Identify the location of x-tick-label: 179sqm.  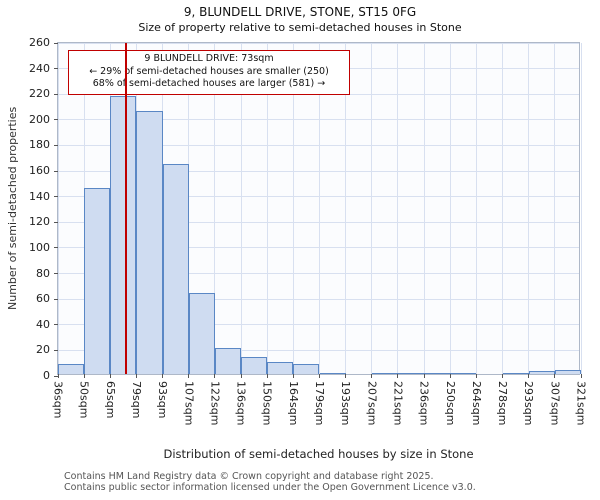
(319, 403).